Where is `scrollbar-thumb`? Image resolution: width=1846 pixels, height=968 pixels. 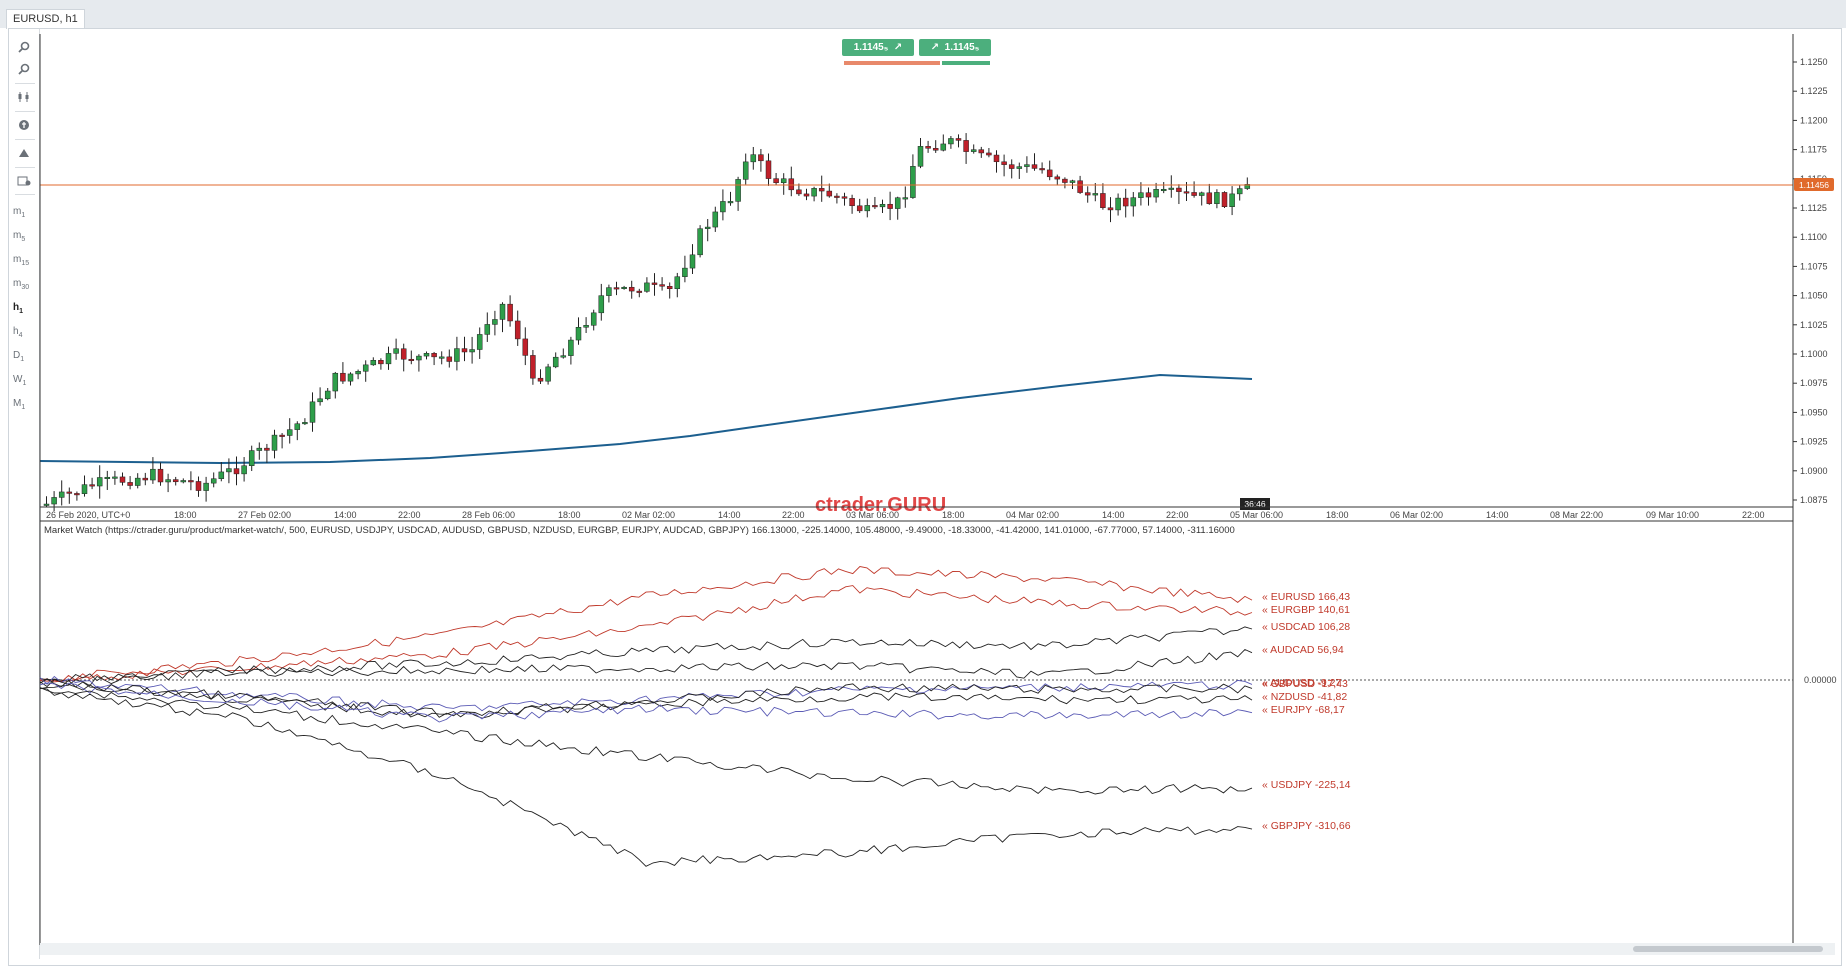 scrollbar-thumb is located at coordinates (1728, 949).